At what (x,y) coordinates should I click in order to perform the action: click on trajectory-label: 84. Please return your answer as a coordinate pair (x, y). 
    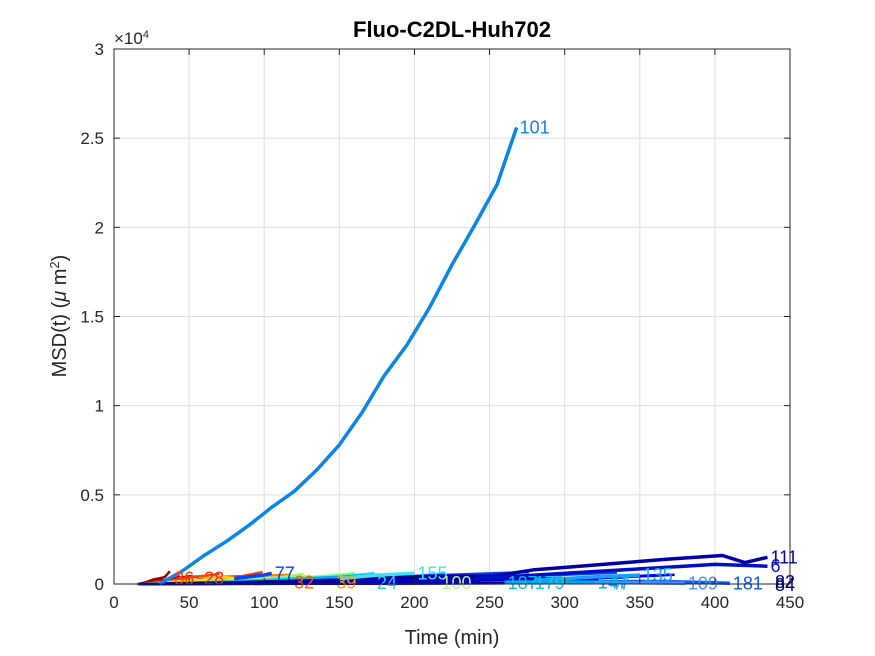
    Looking at the image, I should click on (785, 585).